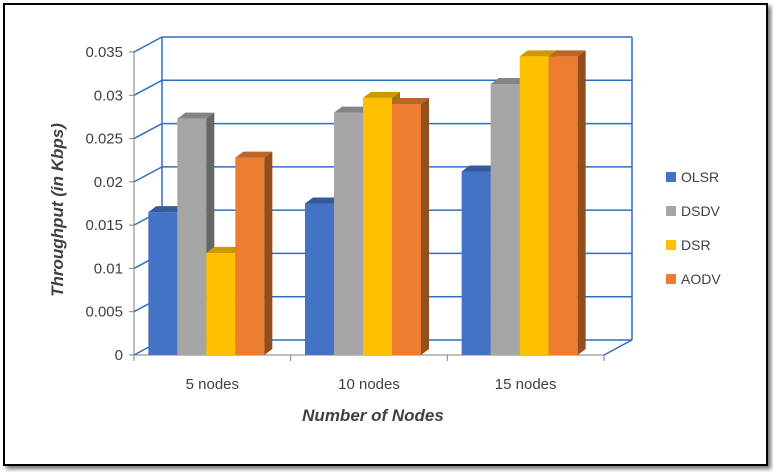 Image resolution: width=773 pixels, height=472 pixels. What do you see at coordinates (212, 384) in the screenshot?
I see `x-tick-label: 5 nodes` at bounding box center [212, 384].